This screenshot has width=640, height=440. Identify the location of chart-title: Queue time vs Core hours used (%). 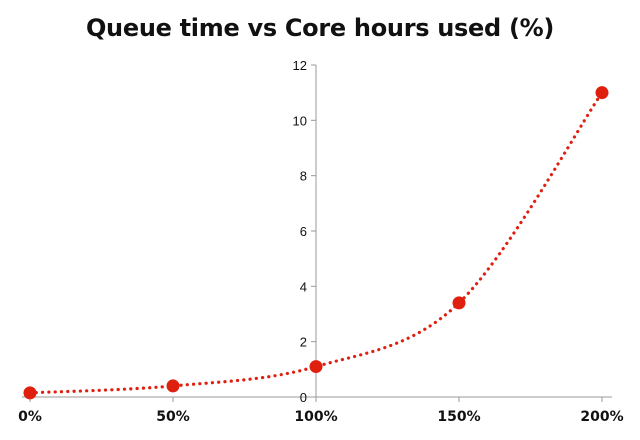
(320, 28).